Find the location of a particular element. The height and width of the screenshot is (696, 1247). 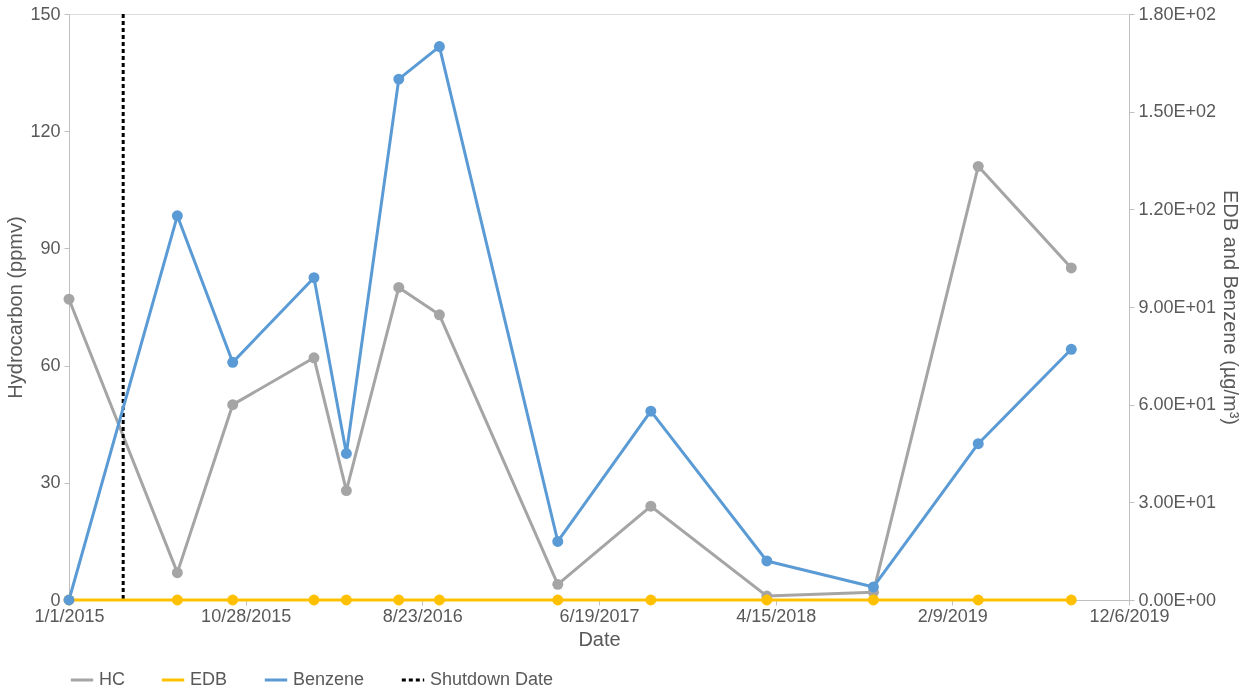

y-tick-label: 90 is located at coordinates (50, 247).